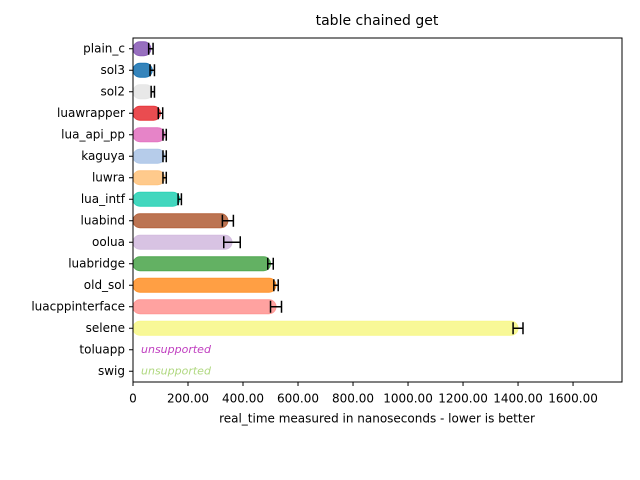 Image resolution: width=640 pixels, height=480 pixels. Describe the element at coordinates (93, 134) in the screenshot. I see `y-tick-label: lua_api_pp` at that location.